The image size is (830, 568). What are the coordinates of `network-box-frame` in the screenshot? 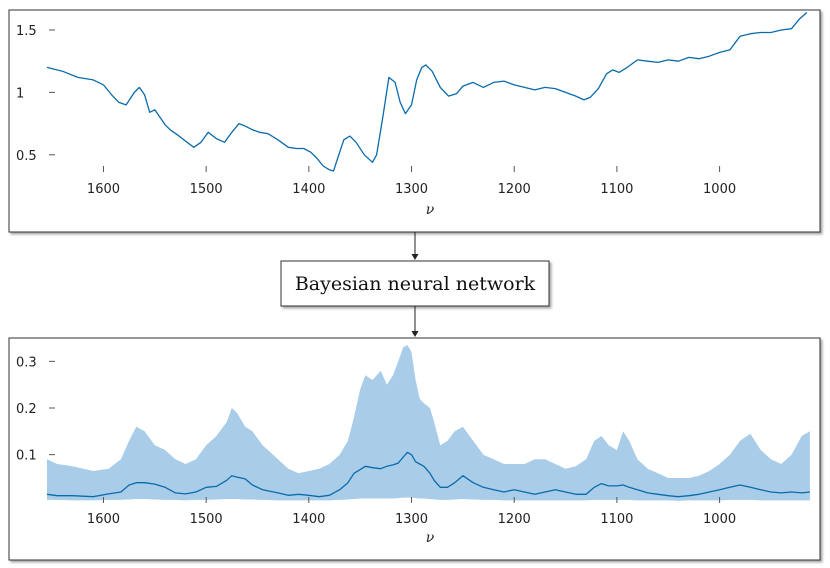 It's located at (415, 283).